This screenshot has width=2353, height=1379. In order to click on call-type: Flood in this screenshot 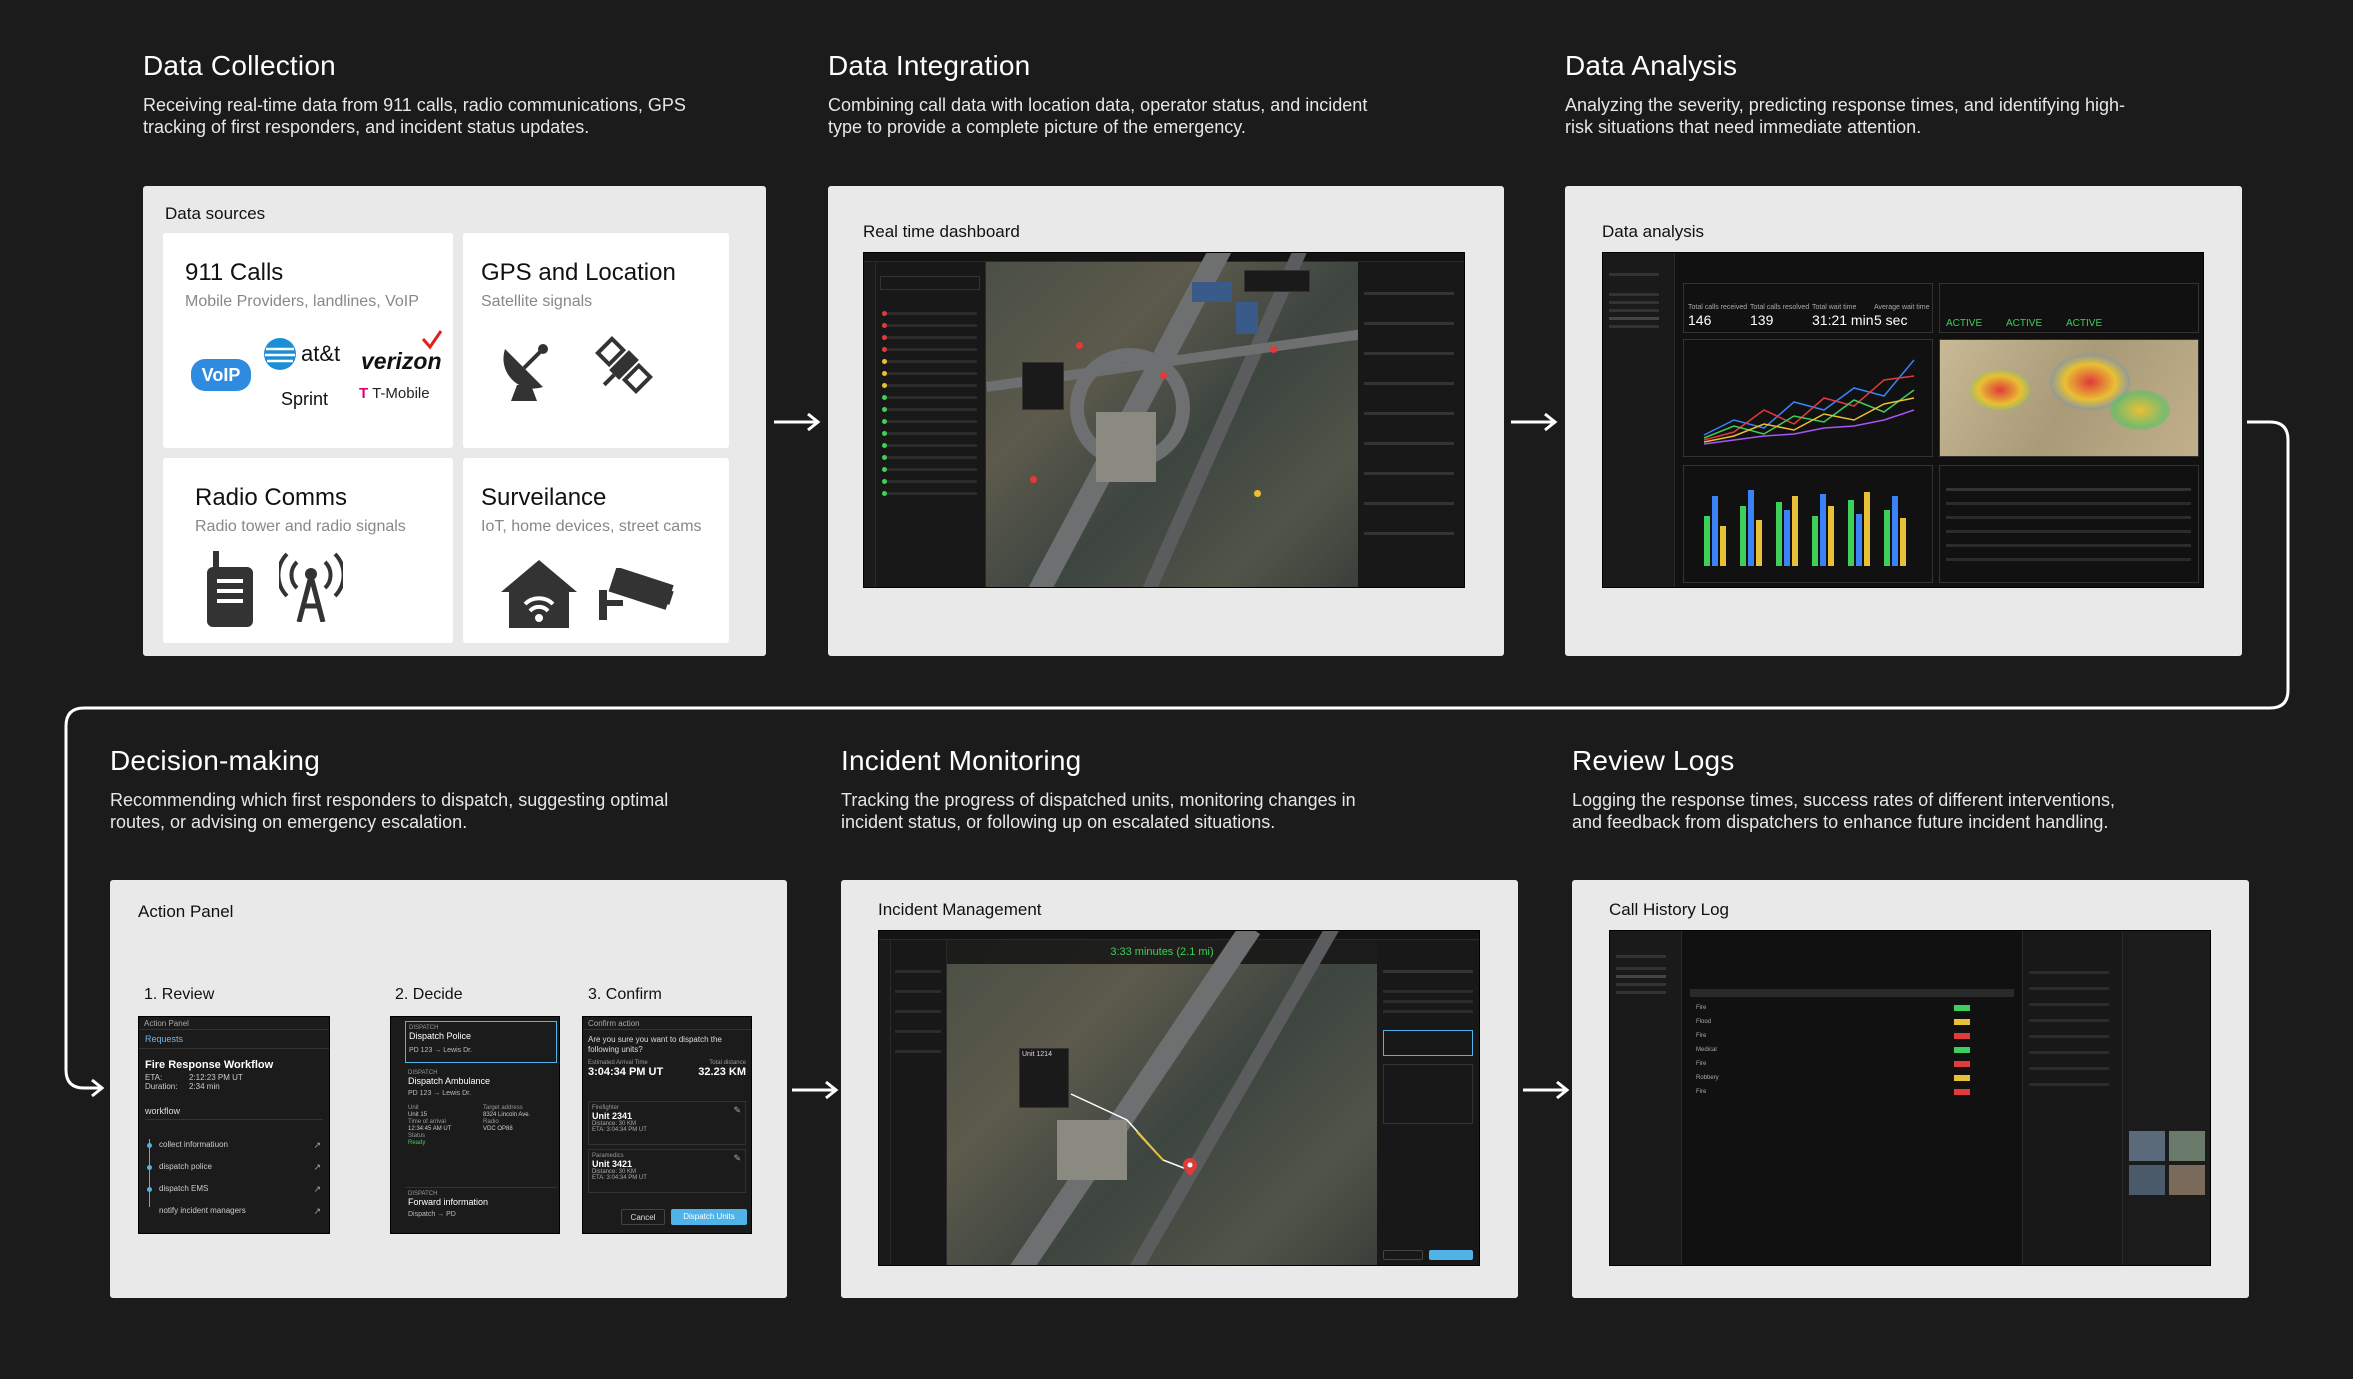, I will do `click(1704, 1022)`.